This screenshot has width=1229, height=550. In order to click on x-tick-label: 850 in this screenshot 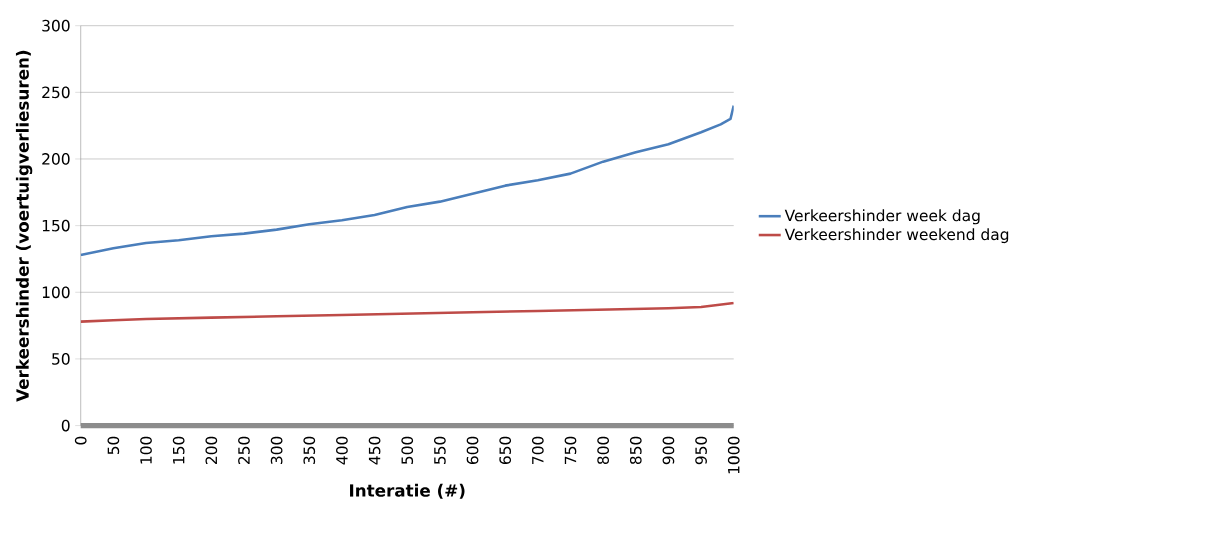, I will do `click(635, 450)`.